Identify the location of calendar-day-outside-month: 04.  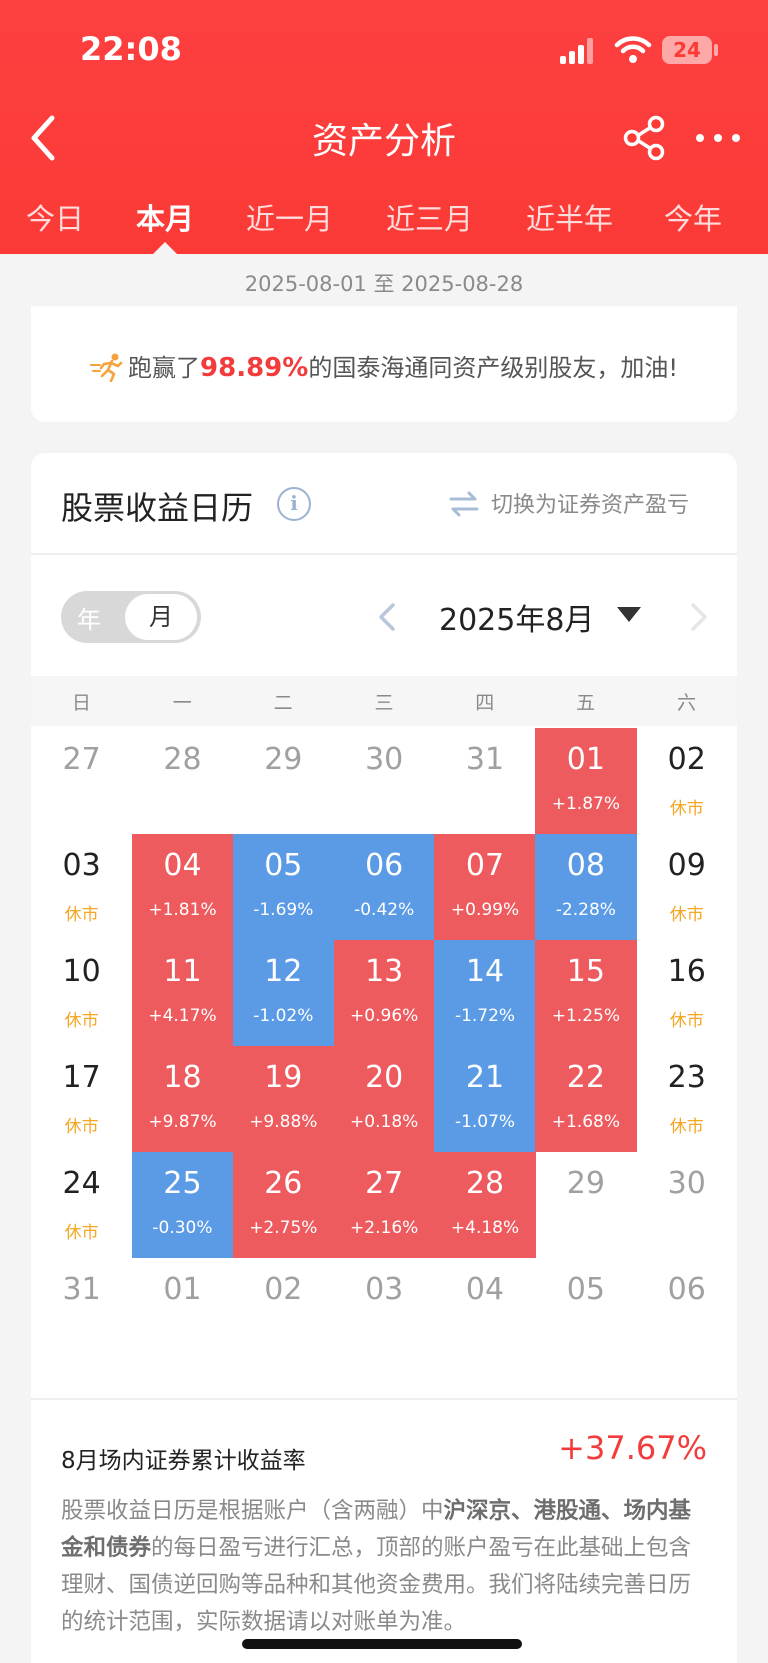
(484, 1311).